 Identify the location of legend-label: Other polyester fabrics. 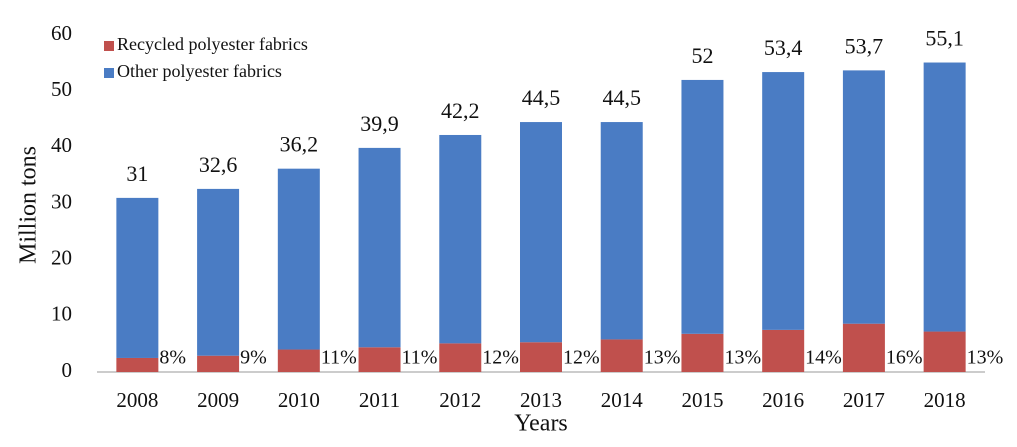
(199, 71).